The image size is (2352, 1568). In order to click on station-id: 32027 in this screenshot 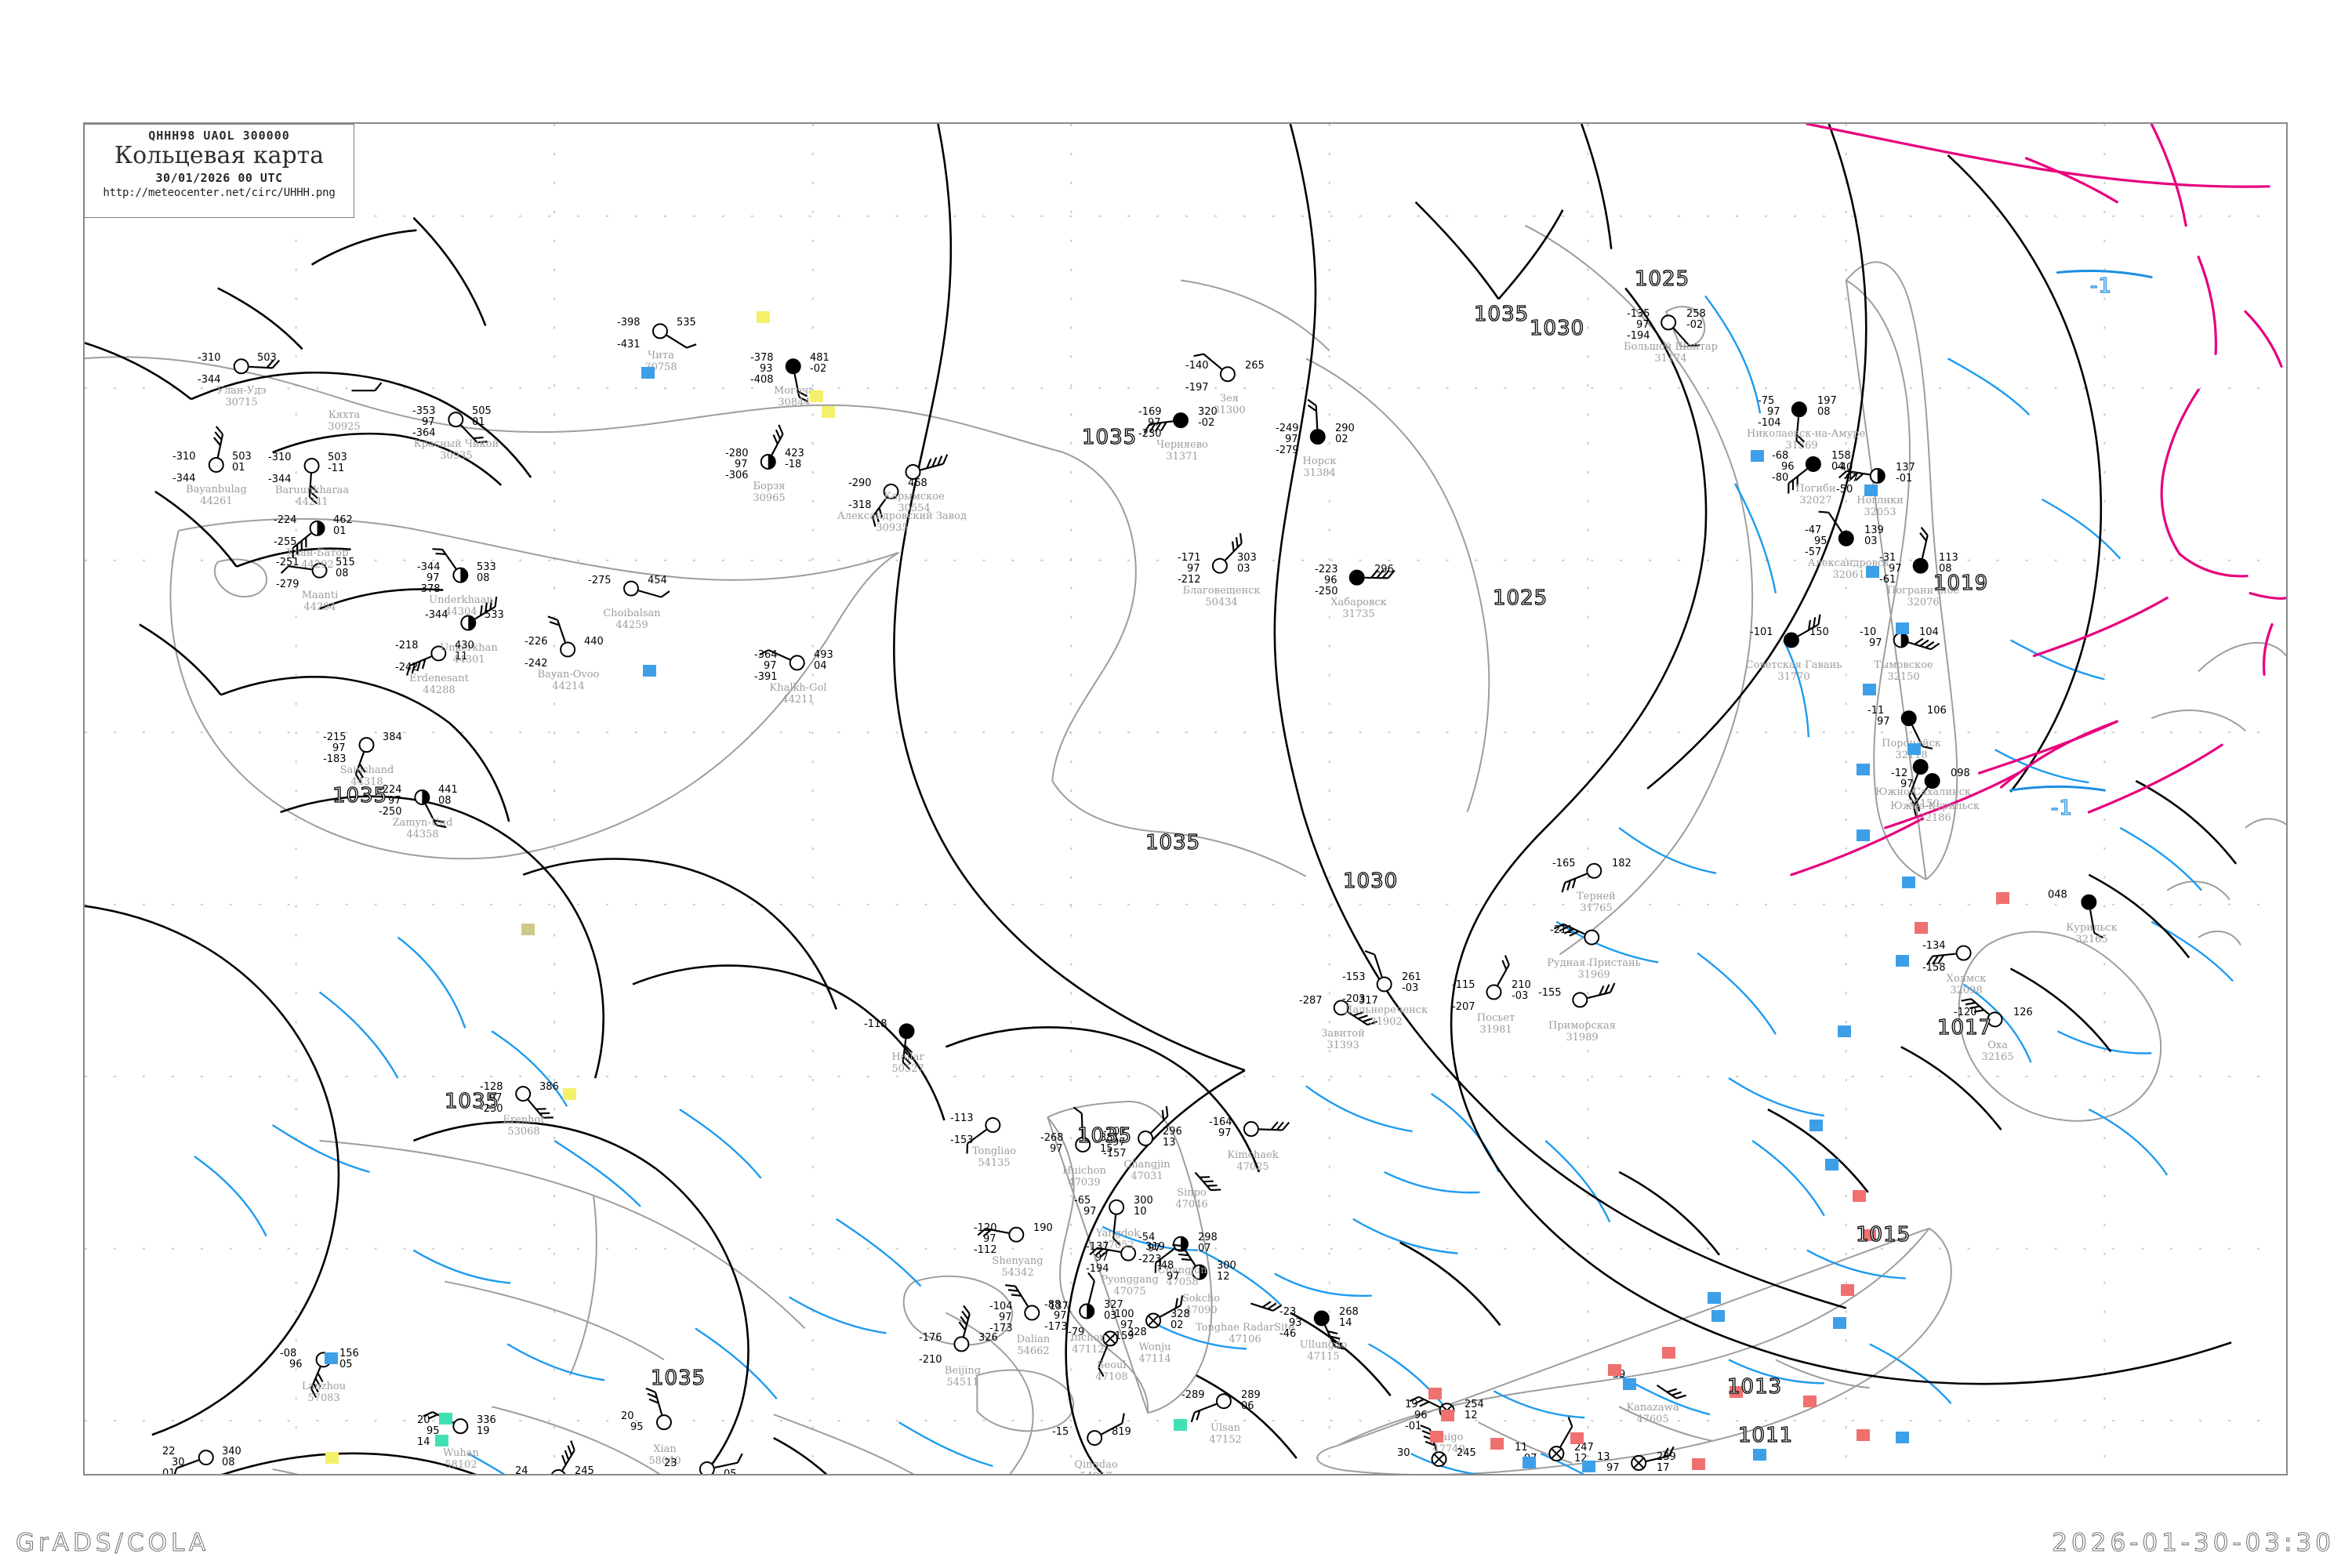, I will do `click(1815, 500)`.